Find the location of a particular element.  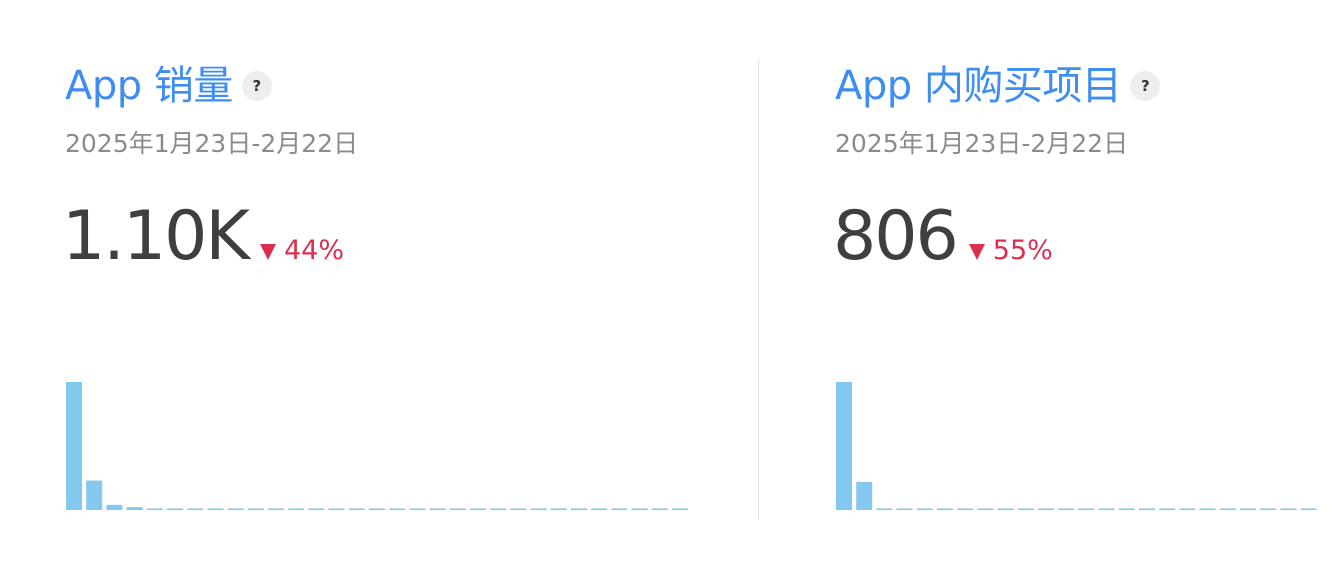

in-app-purchases-total: 806 is located at coordinates (895, 237).